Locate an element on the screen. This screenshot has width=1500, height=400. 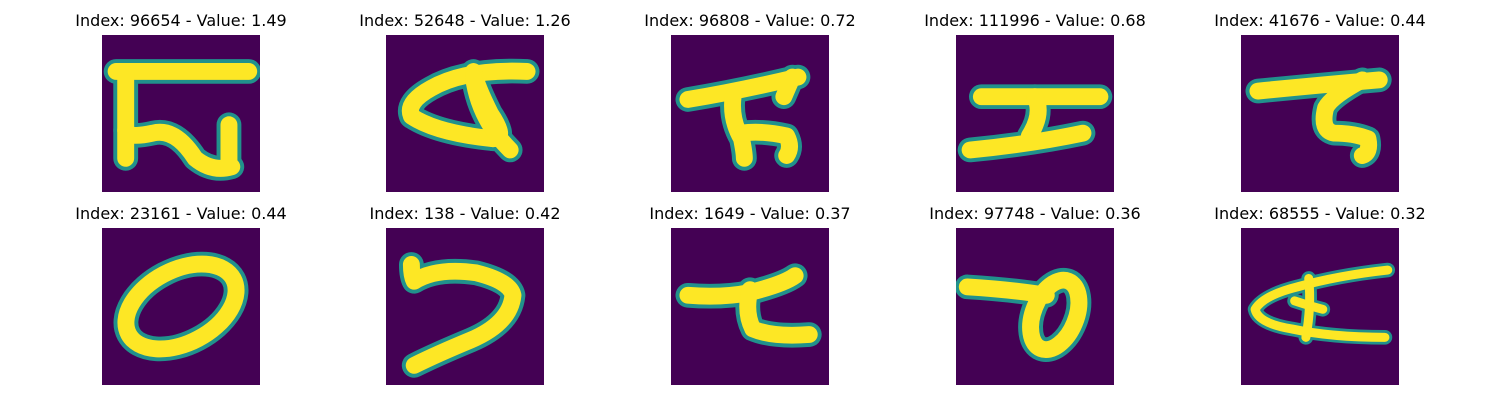
sample-title: Index: 111996 - Value: 0.68 is located at coordinates (1035, 20).